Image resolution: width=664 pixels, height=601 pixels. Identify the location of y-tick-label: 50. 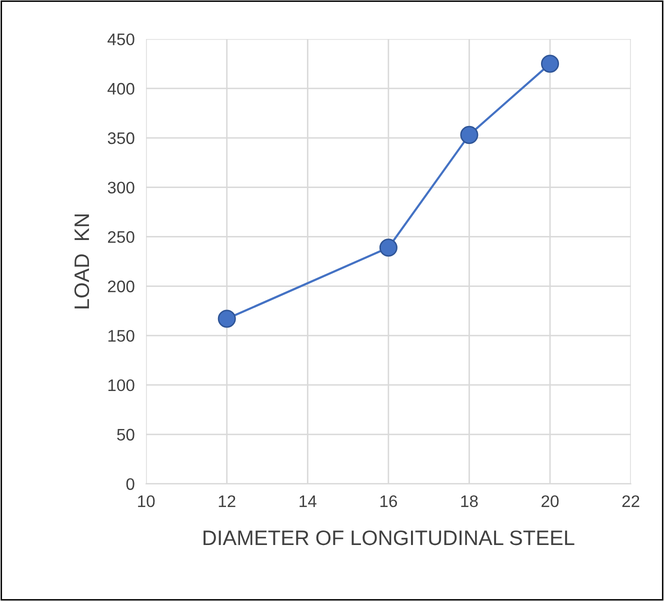
(125, 434).